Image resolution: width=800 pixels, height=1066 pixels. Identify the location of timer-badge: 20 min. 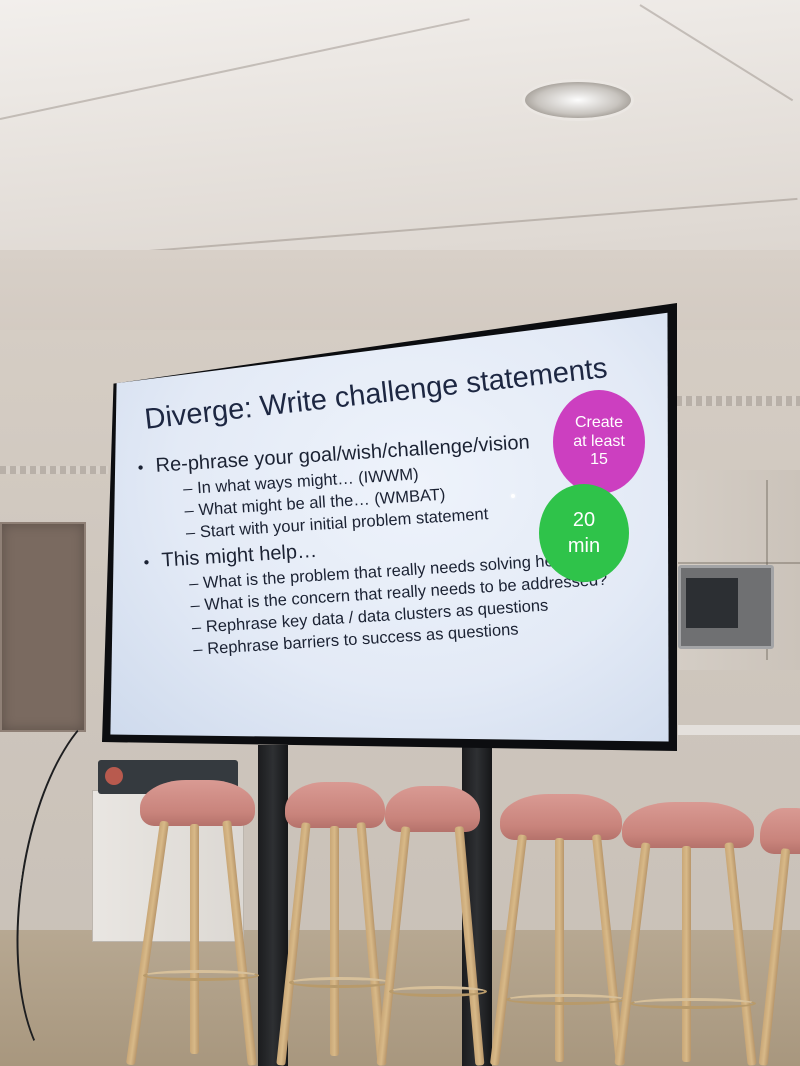
(584, 533).